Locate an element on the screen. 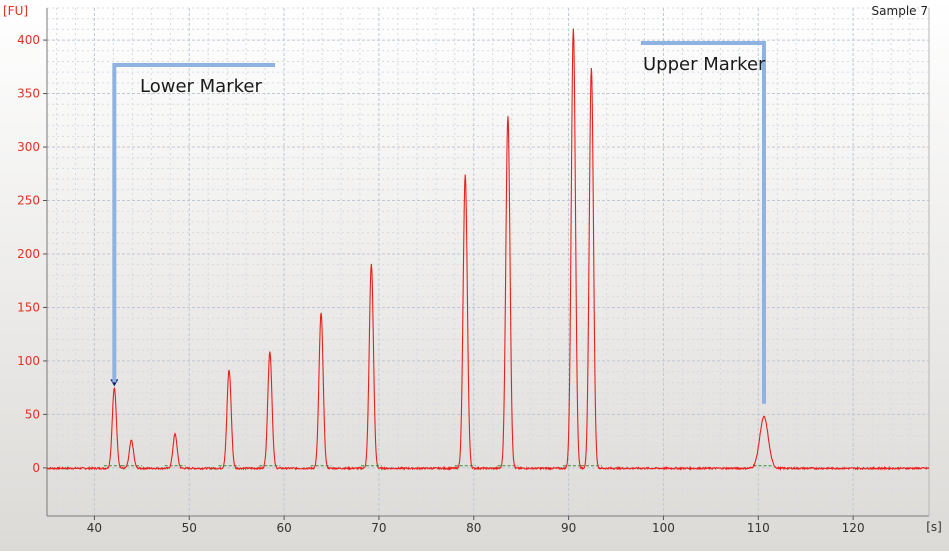 This screenshot has width=949, height=556. y-tick-label: 150 is located at coordinates (28, 307).